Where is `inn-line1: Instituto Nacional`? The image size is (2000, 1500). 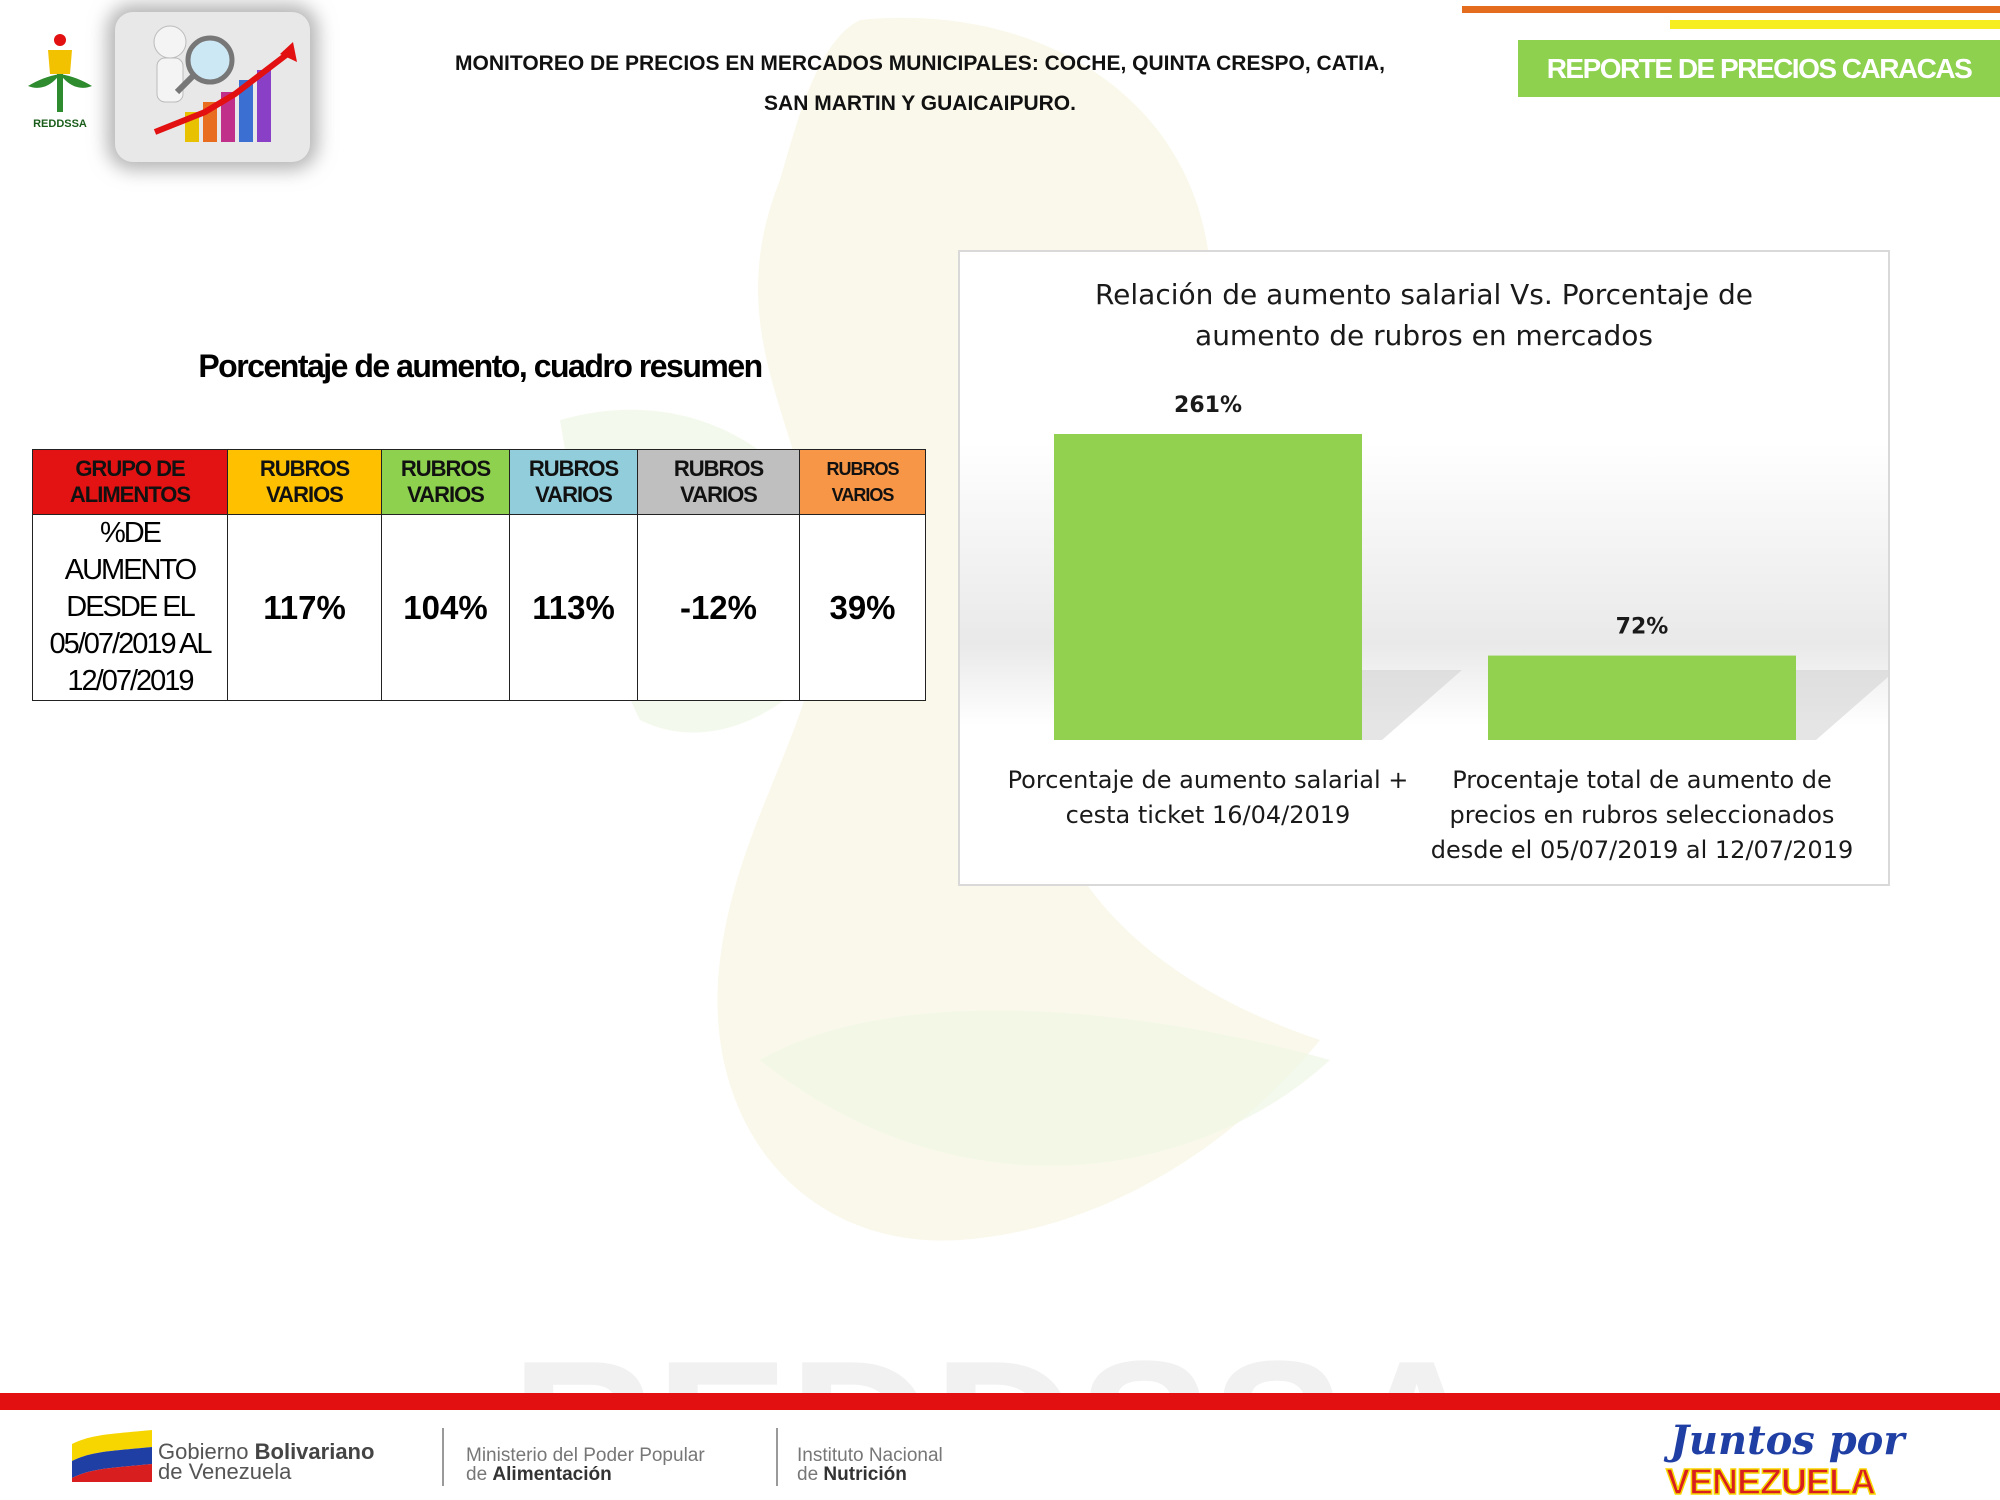
inn-line1: Instituto Nacional is located at coordinates (870, 1455).